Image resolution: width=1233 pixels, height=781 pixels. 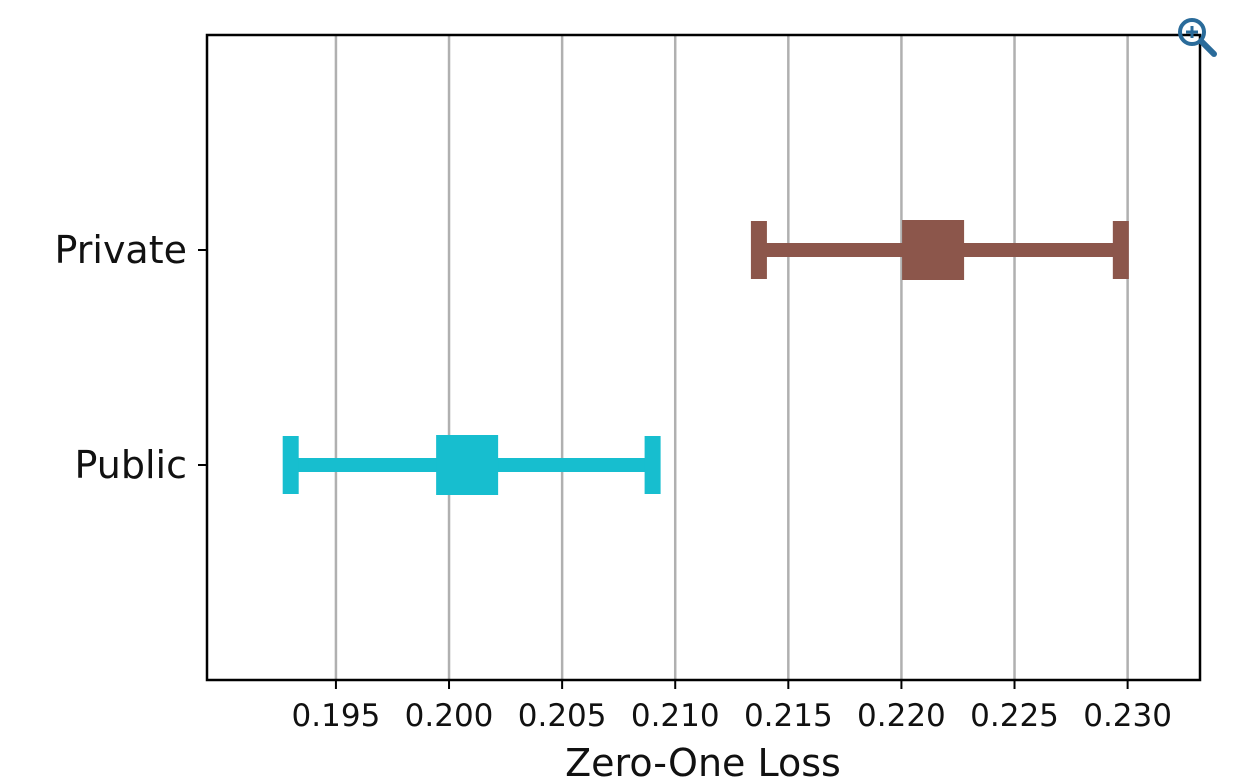 I want to click on y-tick-label: Private, so click(x=121, y=250).